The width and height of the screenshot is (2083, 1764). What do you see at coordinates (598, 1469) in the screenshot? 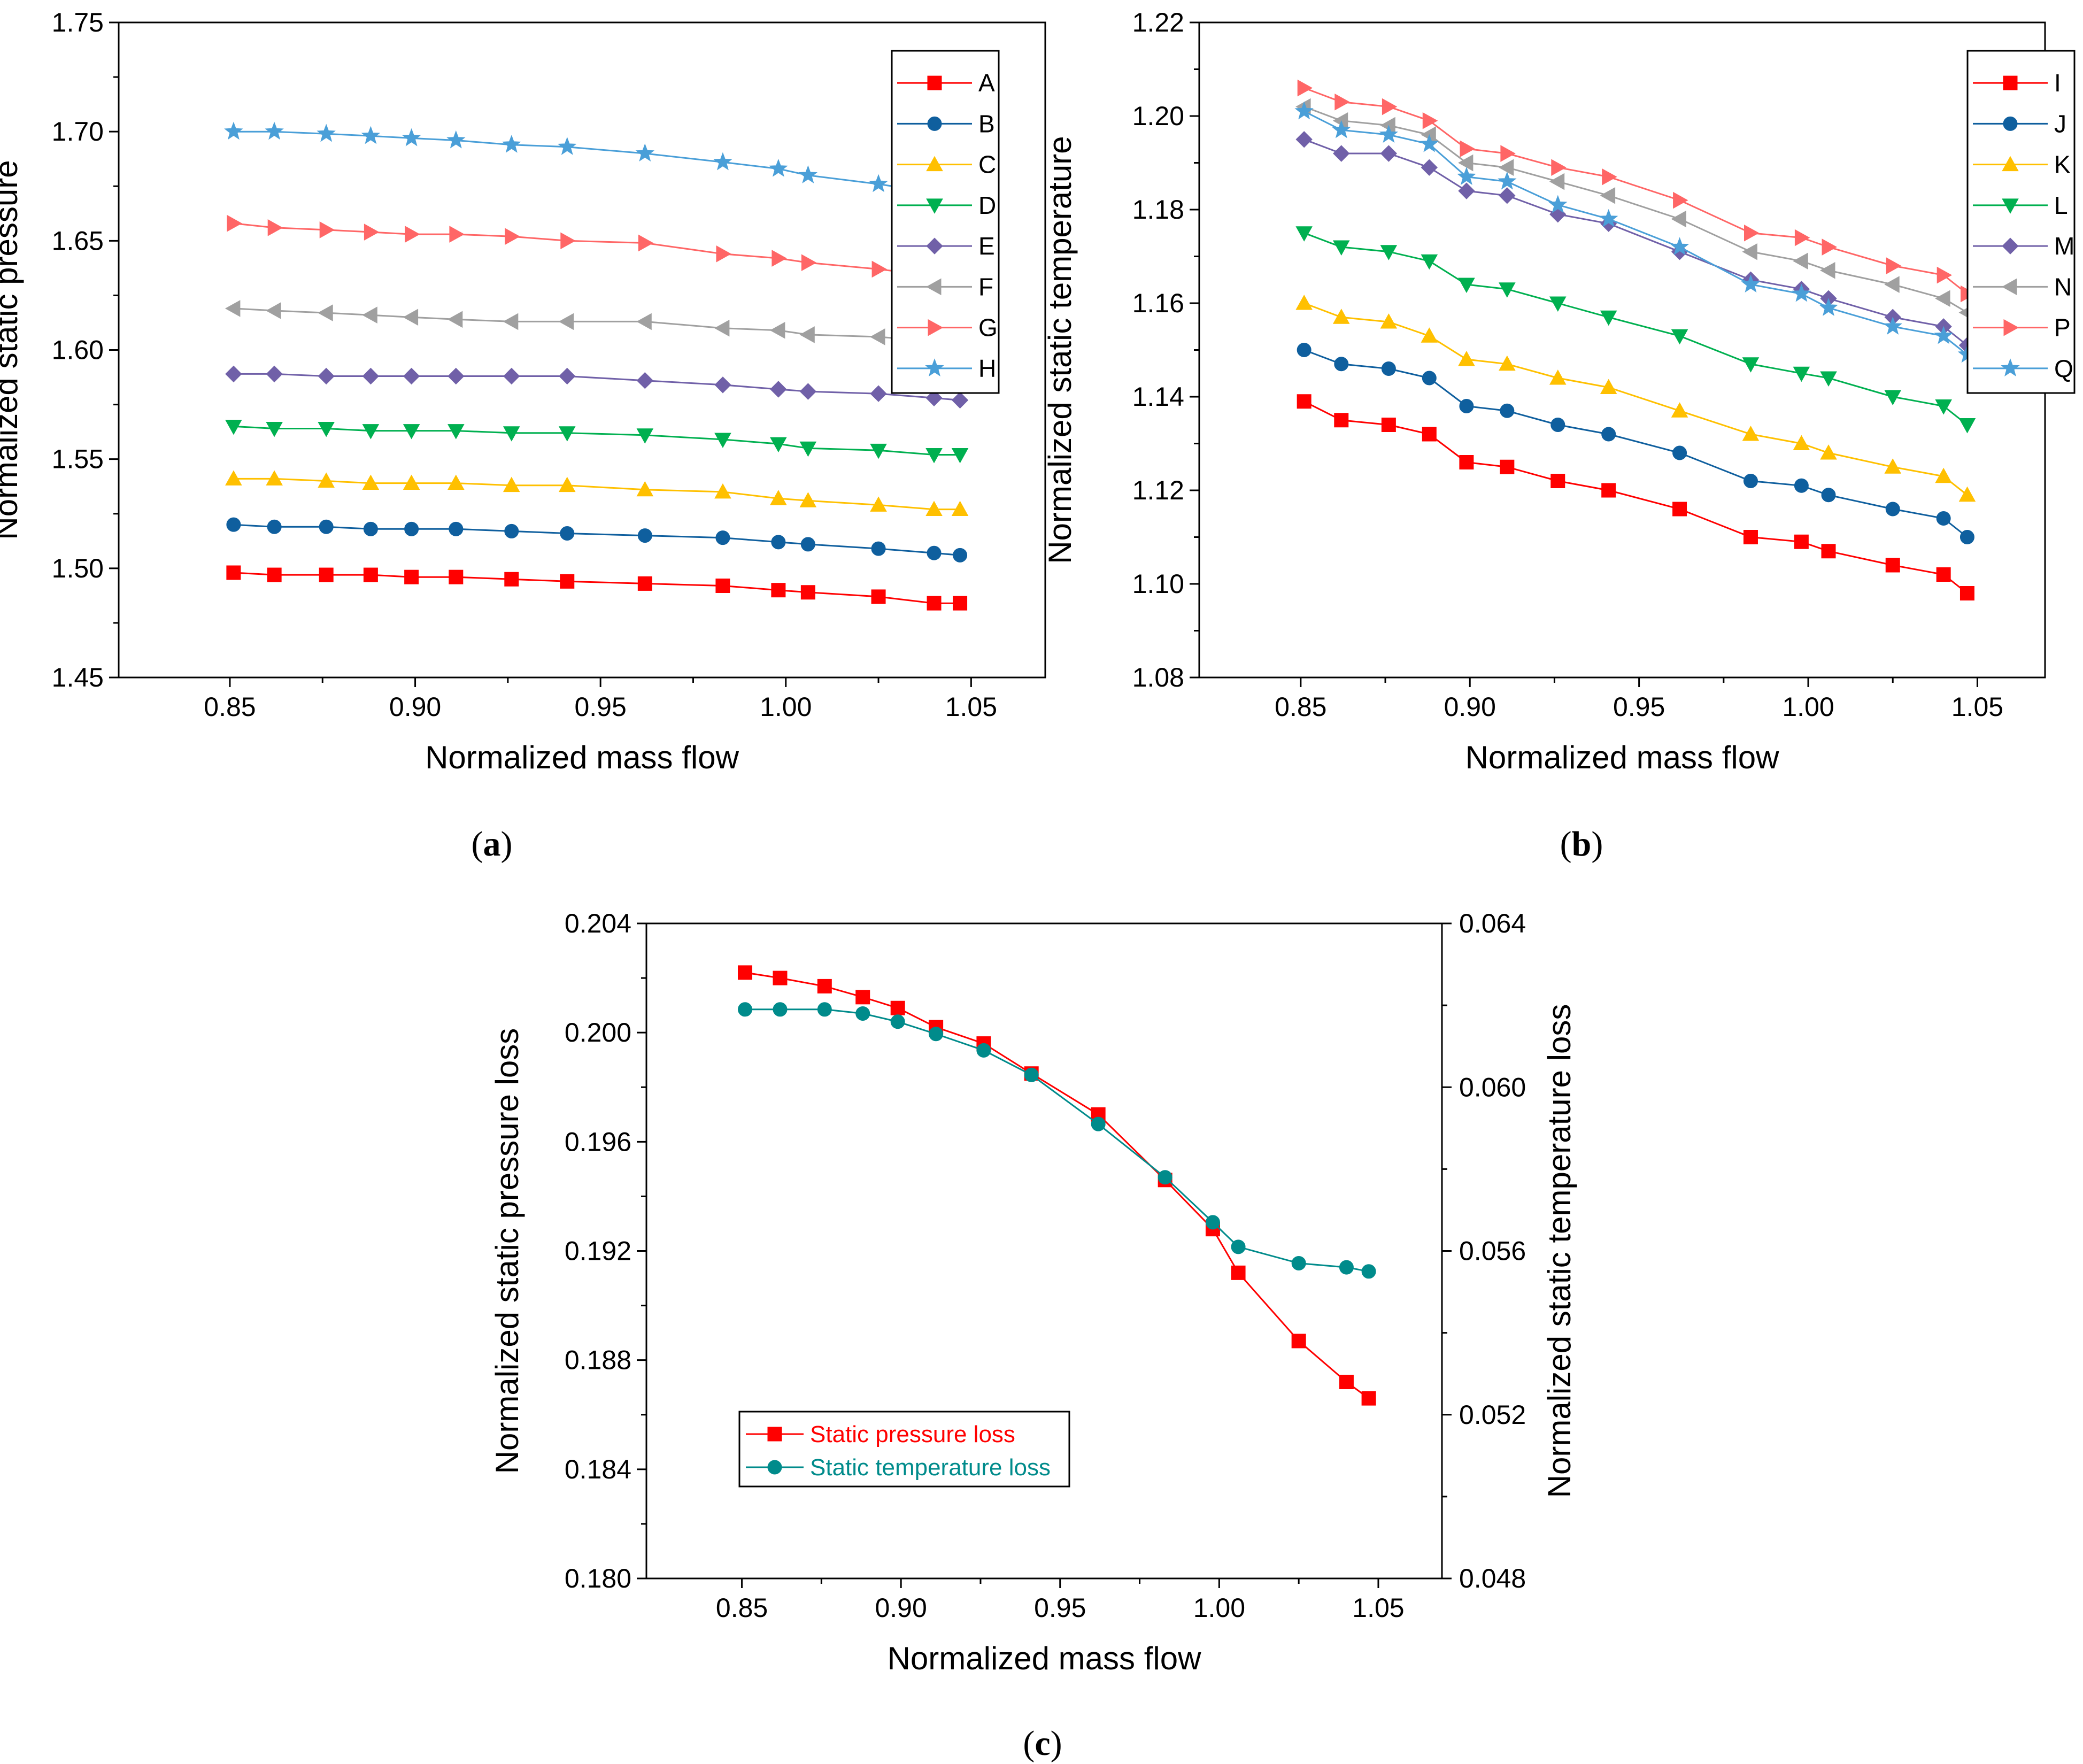
I see `y-tick-label: 0.184` at bounding box center [598, 1469].